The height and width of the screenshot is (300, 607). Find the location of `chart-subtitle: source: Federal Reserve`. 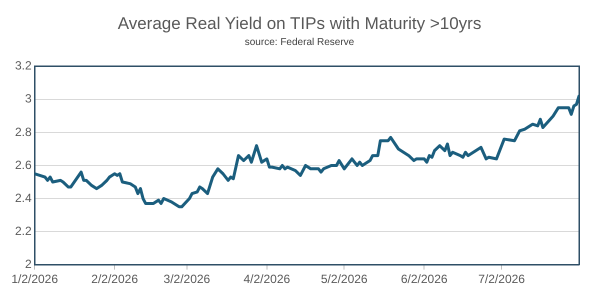

chart-subtitle: source: Federal Reserve is located at coordinates (299, 42).